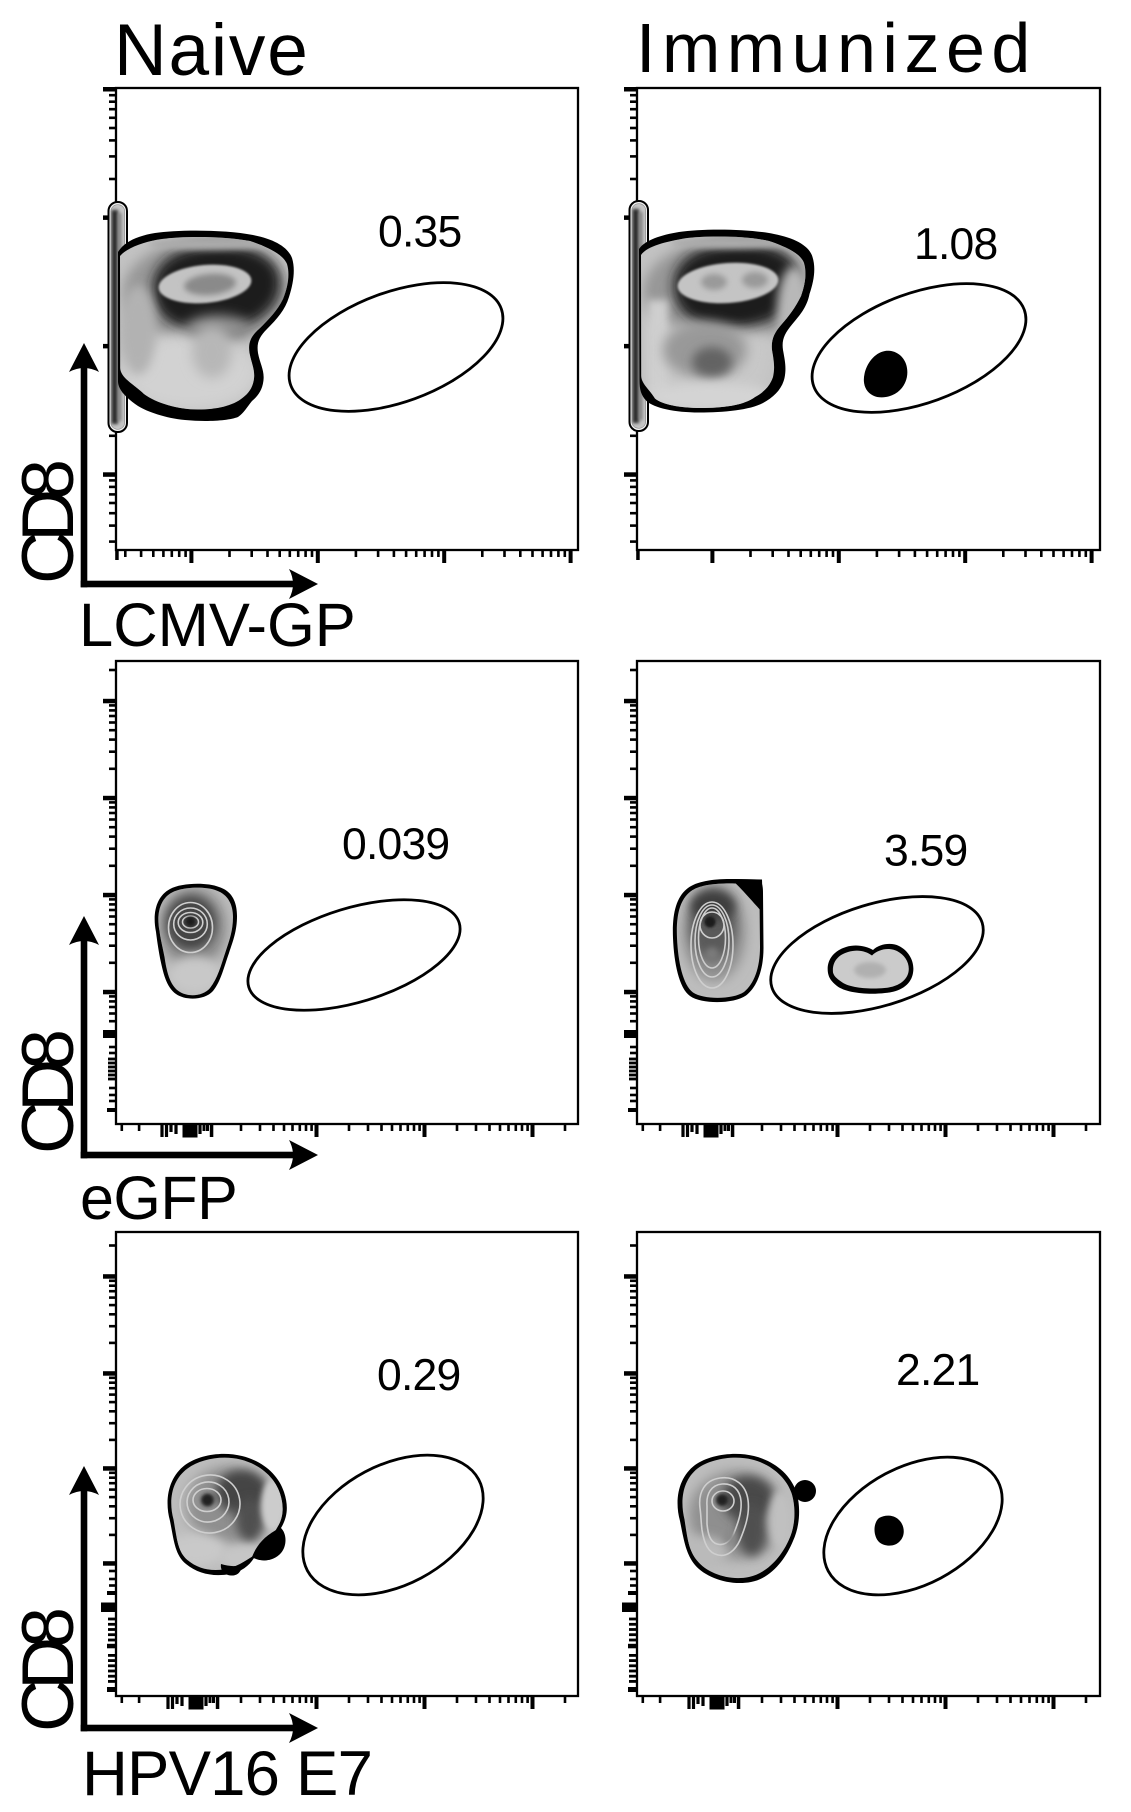 Image resolution: width=1131 pixels, height=1812 pixels. What do you see at coordinates (925, 851) in the screenshot?
I see `svg-text: 3.59` at bounding box center [925, 851].